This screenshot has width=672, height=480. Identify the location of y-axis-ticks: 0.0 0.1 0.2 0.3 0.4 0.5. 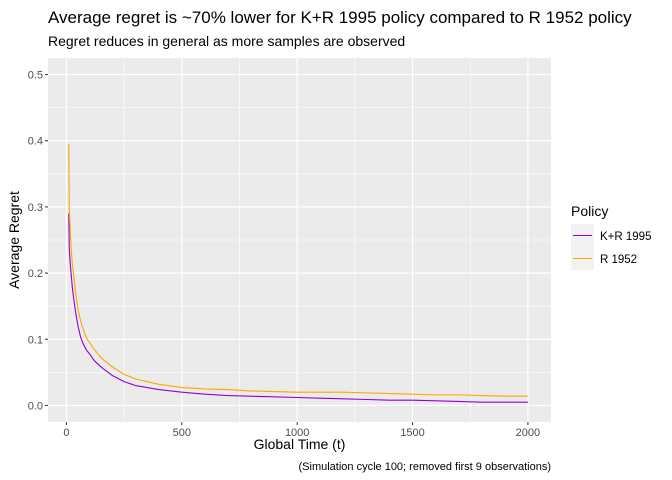
(38, 241).